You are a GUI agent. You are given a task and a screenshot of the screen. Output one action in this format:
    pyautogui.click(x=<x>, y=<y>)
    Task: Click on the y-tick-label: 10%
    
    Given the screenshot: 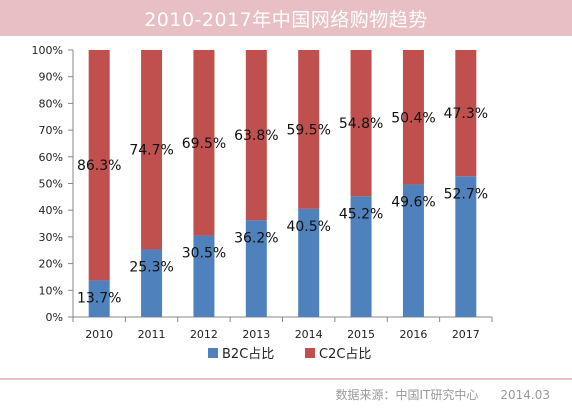 What is the action you would take?
    pyautogui.click(x=51, y=290)
    